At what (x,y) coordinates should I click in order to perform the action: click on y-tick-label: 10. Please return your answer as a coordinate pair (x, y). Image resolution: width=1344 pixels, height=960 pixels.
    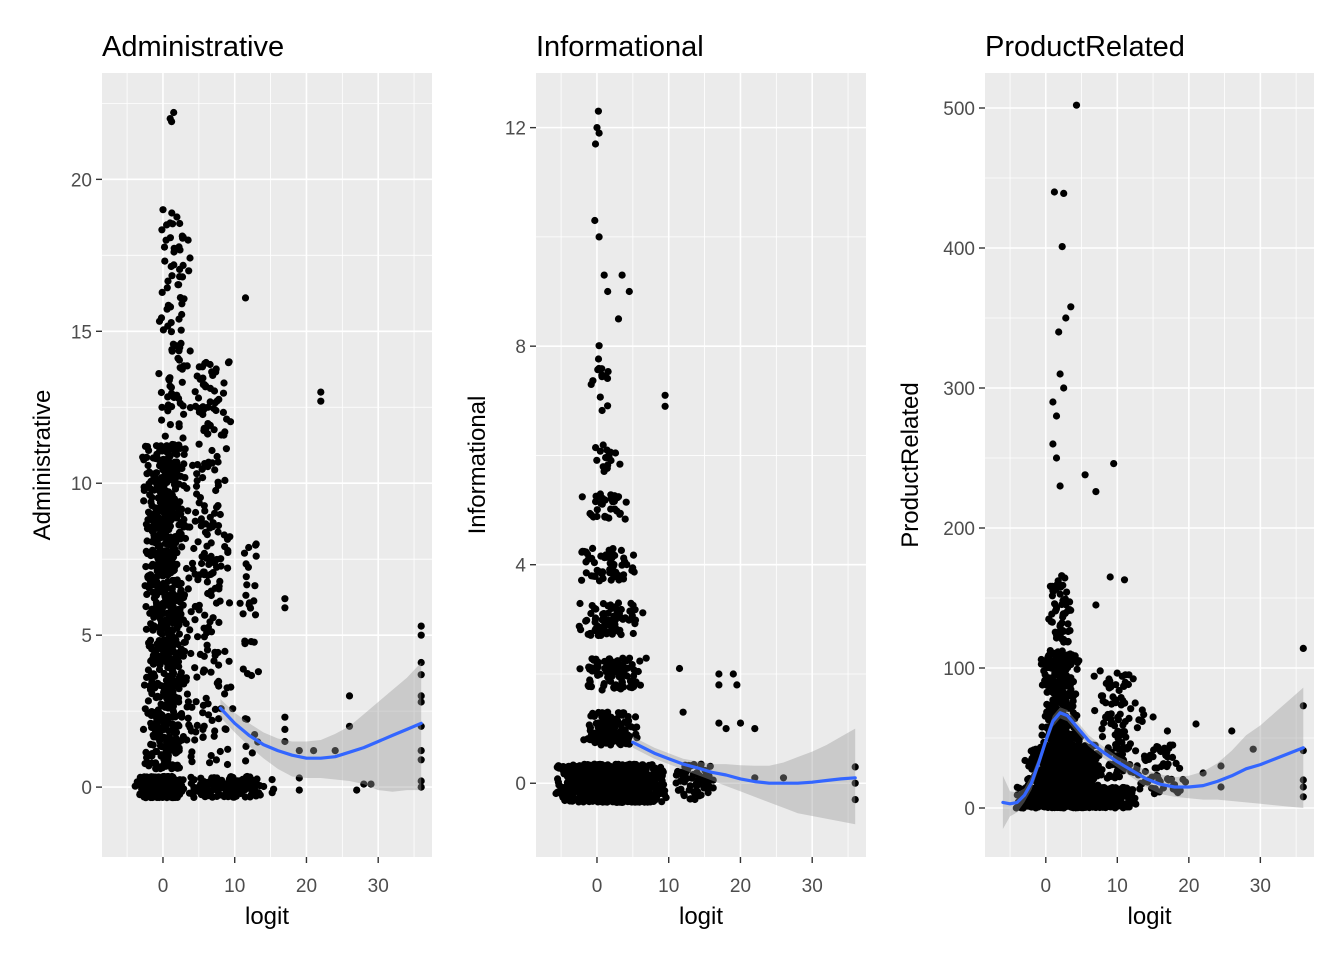
    Looking at the image, I should click on (81, 484).